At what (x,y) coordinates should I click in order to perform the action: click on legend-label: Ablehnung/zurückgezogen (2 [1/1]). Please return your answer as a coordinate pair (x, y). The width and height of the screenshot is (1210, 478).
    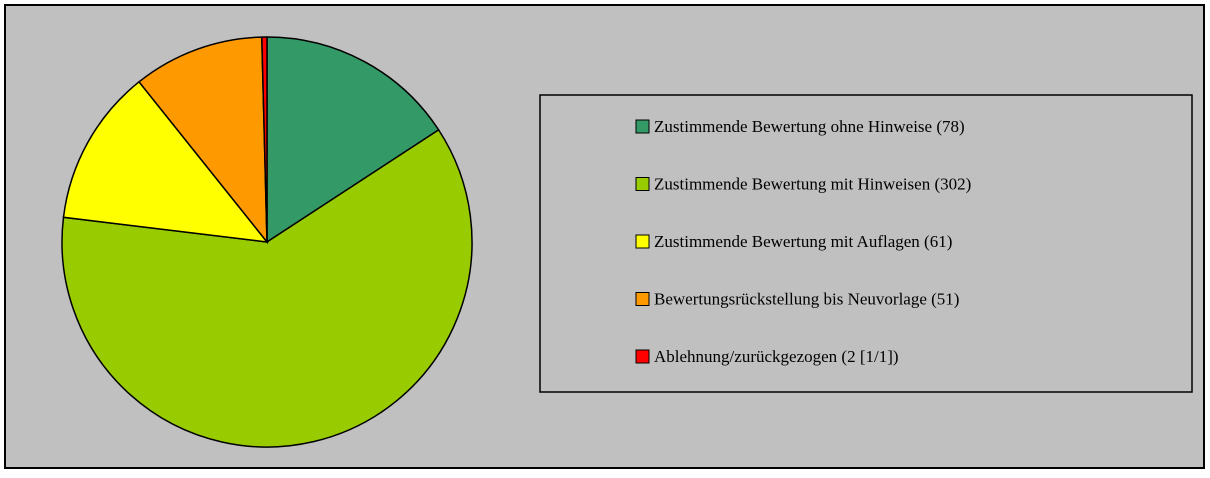
    Looking at the image, I should click on (776, 356).